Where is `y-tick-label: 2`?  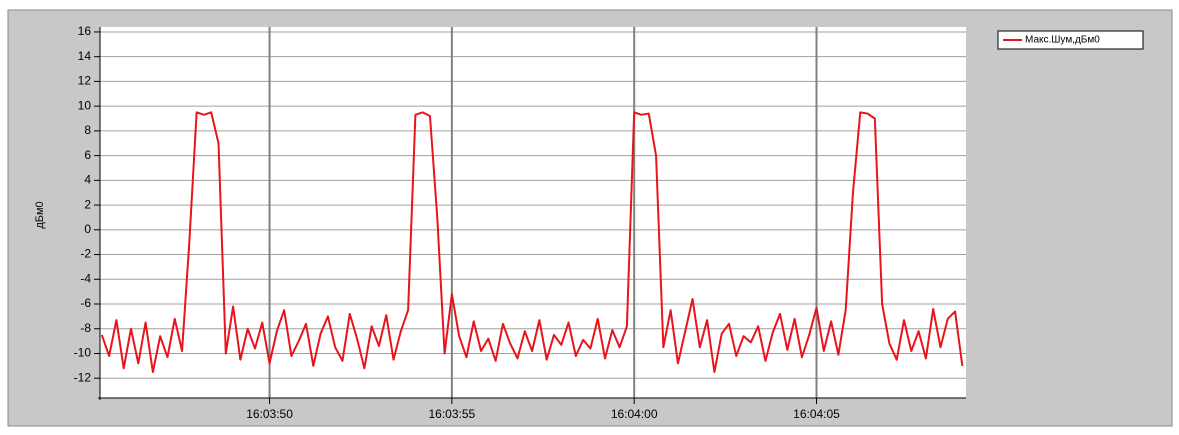
y-tick-label: 2 is located at coordinates (87, 204).